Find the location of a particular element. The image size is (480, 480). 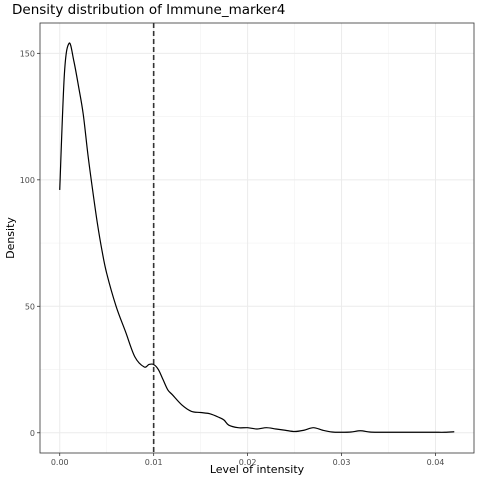

y-tick-label: 0 is located at coordinates (32, 433).